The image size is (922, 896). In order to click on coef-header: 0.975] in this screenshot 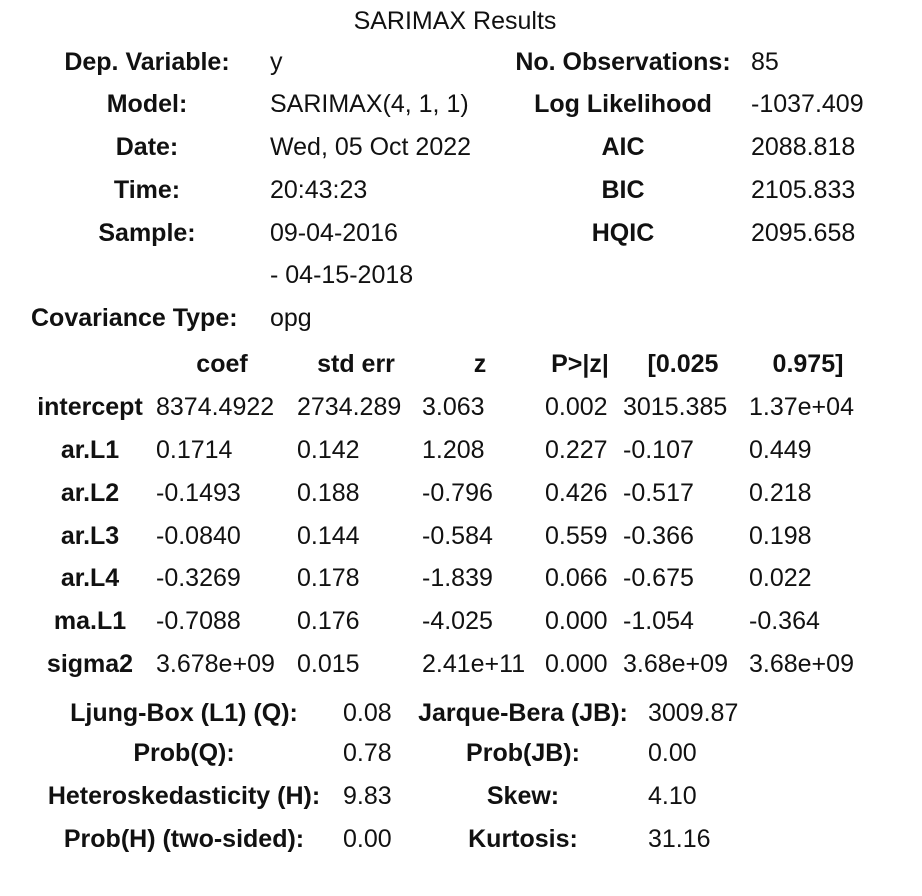, I will do `click(808, 364)`.